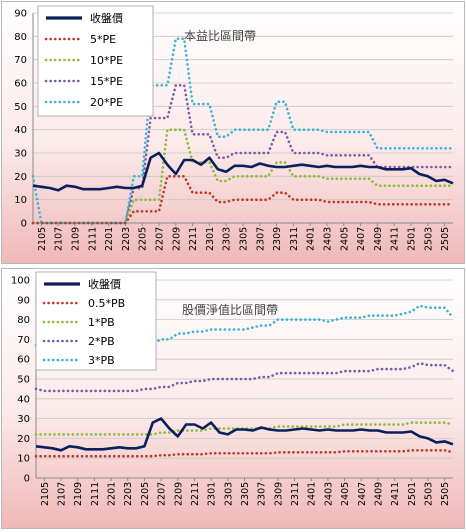  Describe the element at coordinates (295, 494) in the screenshot. I see `pb-x-tick-label: 2311` at that location.